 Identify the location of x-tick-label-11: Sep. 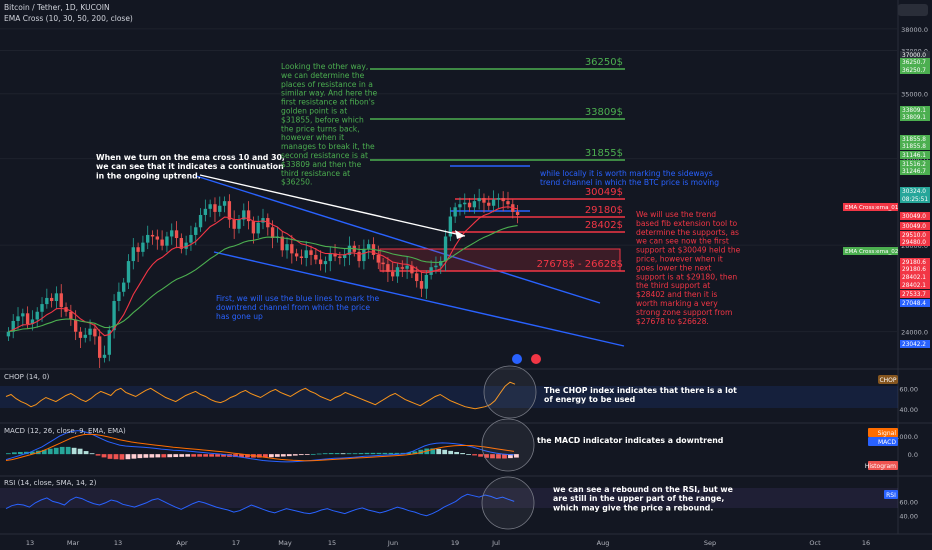
(710, 543).